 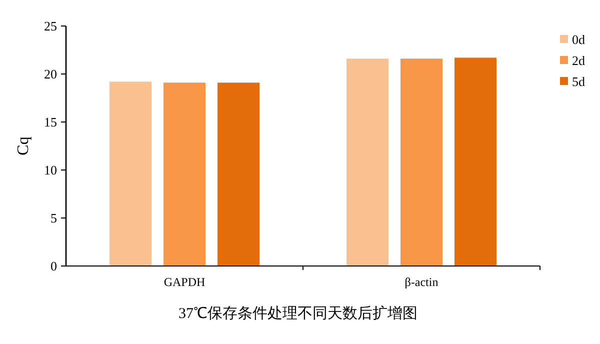 I want to click on x-axis-title: 37℃保存条件处理不同天数后扩增图, so click(x=298, y=313).